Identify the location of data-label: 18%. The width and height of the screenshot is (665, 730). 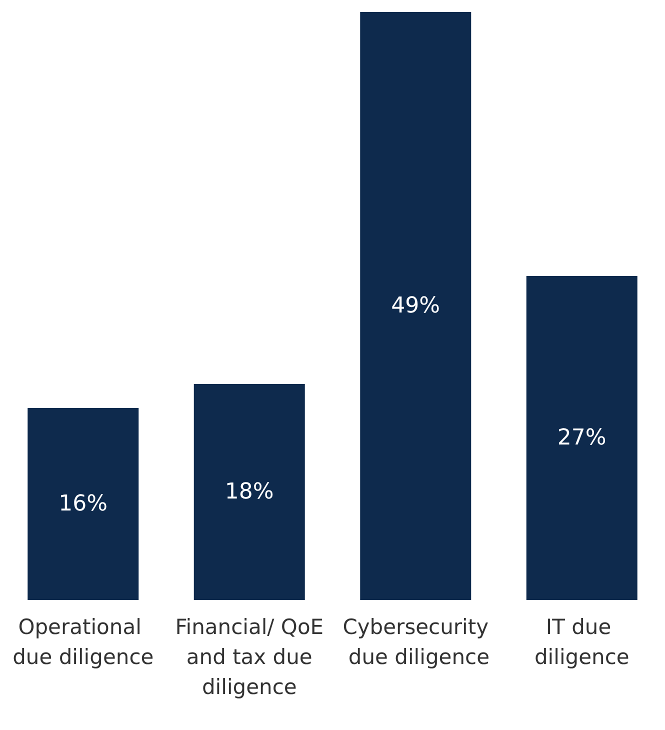
(249, 492).